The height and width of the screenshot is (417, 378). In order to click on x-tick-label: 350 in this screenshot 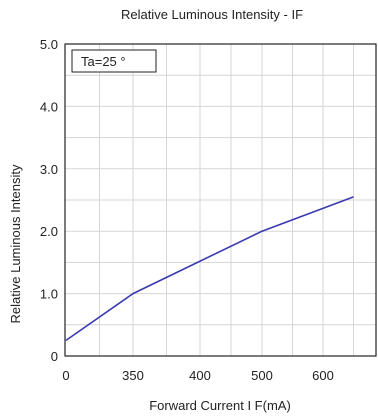, I will do `click(133, 375)`.